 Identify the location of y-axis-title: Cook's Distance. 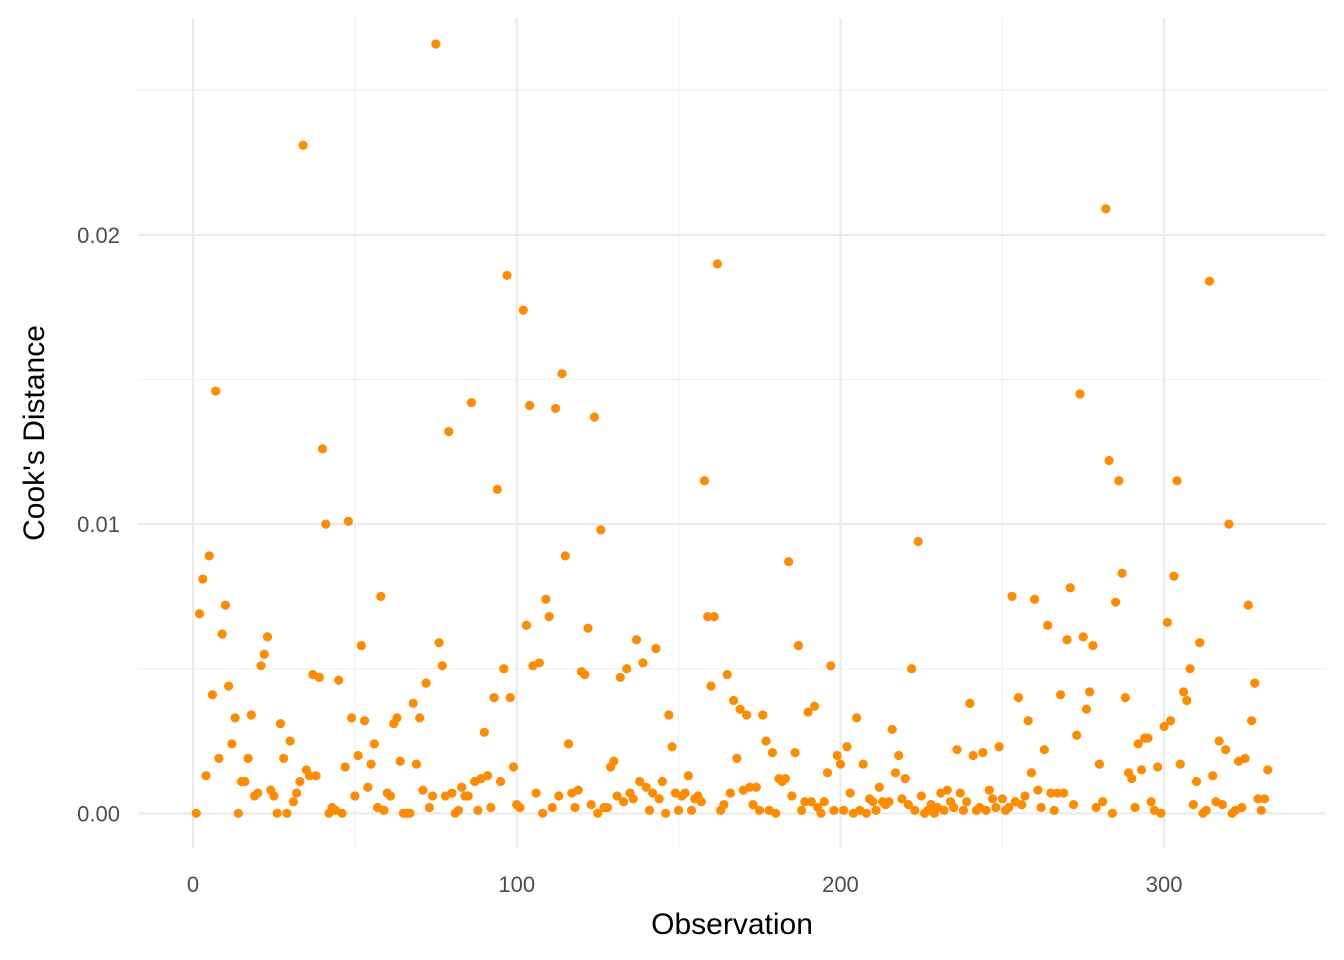
(34, 433).